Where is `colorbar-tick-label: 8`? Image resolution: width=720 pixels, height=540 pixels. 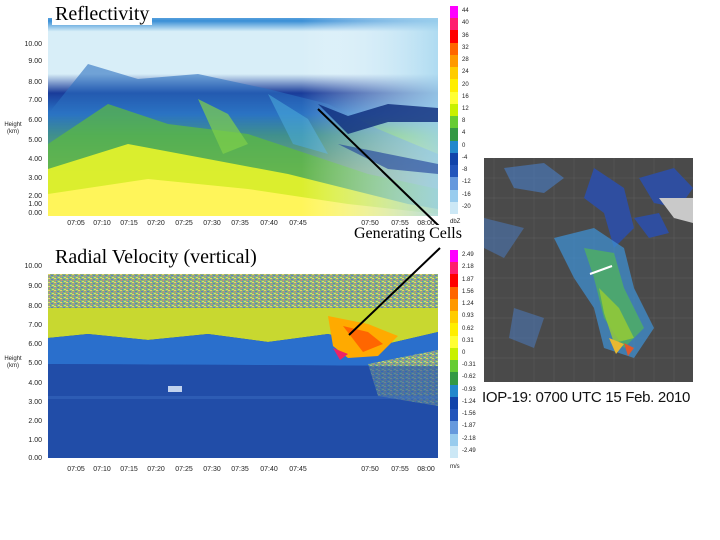 colorbar-tick-label: 8 is located at coordinates (464, 121).